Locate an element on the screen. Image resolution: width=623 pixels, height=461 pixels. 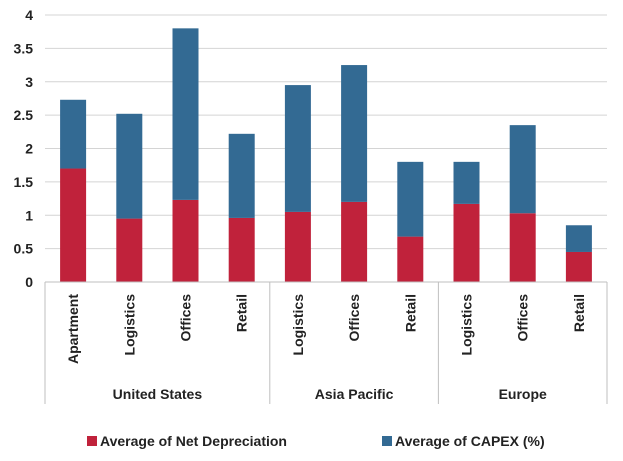
group-label: Asia Pacific is located at coordinates (354, 394).